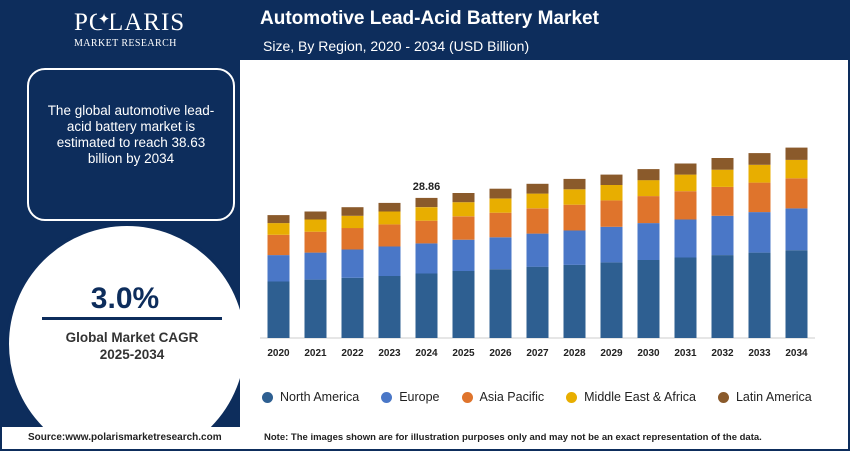 This screenshot has height=451, width=850. Describe the element at coordinates (640, 397) in the screenshot. I see `legend-label-3: Middle East & Africa` at that location.